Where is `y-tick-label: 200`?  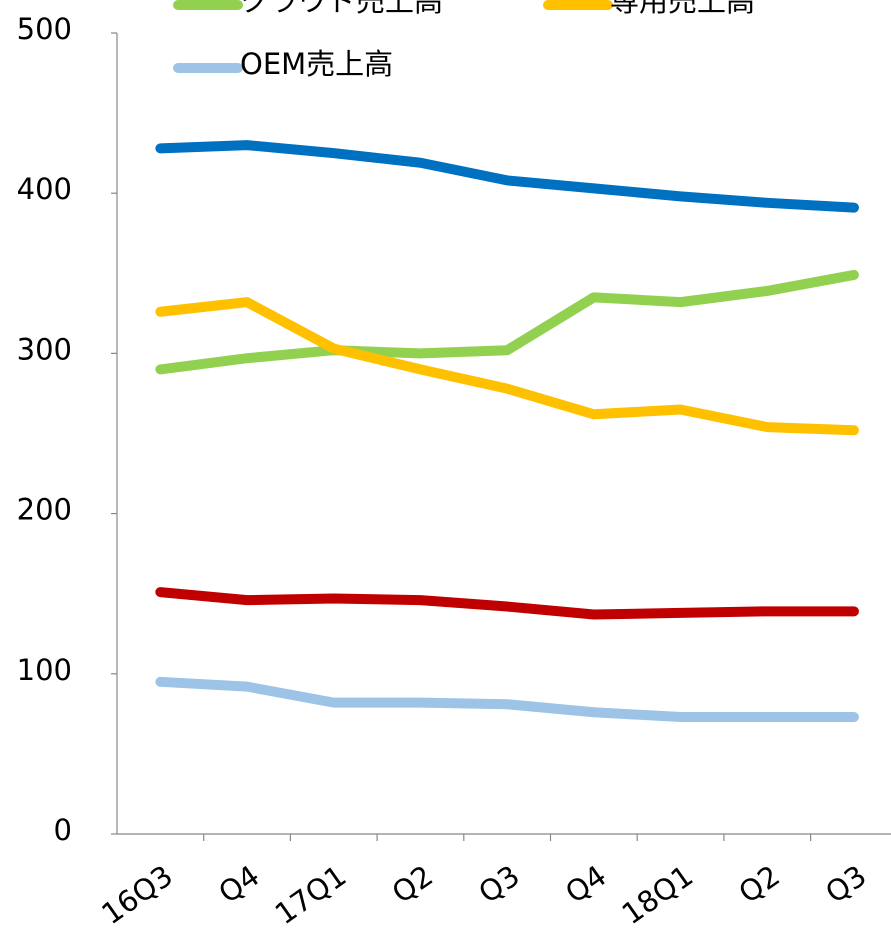
y-tick-label: 200 is located at coordinates (44, 510).